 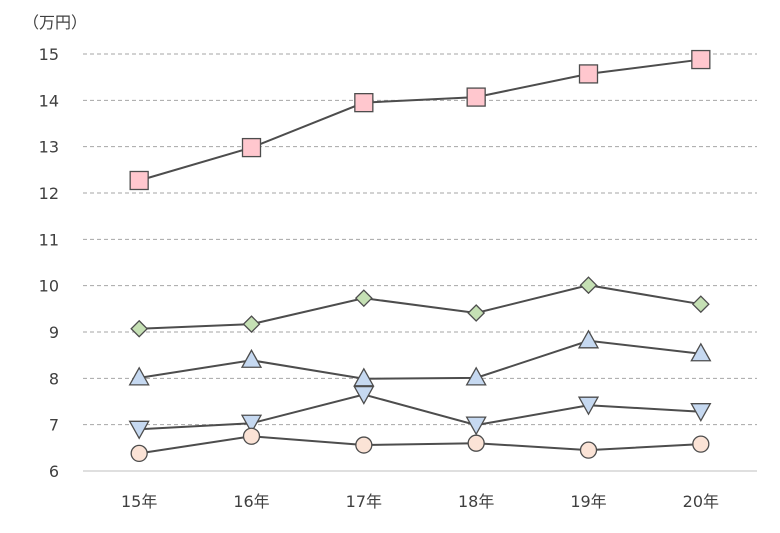 What do you see at coordinates (55, 22) in the screenshot?
I see `y-axis-unit-label: （万円）` at bounding box center [55, 22].